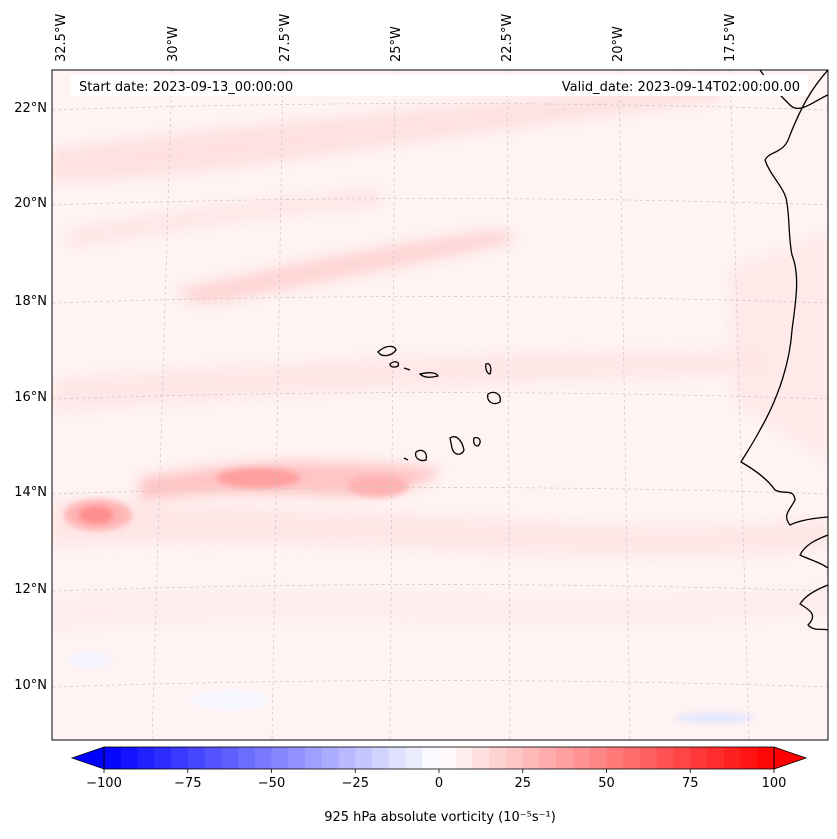 This screenshot has height=839, width=837. I want to click on colorbar-tick-label: 25, so click(522, 783).